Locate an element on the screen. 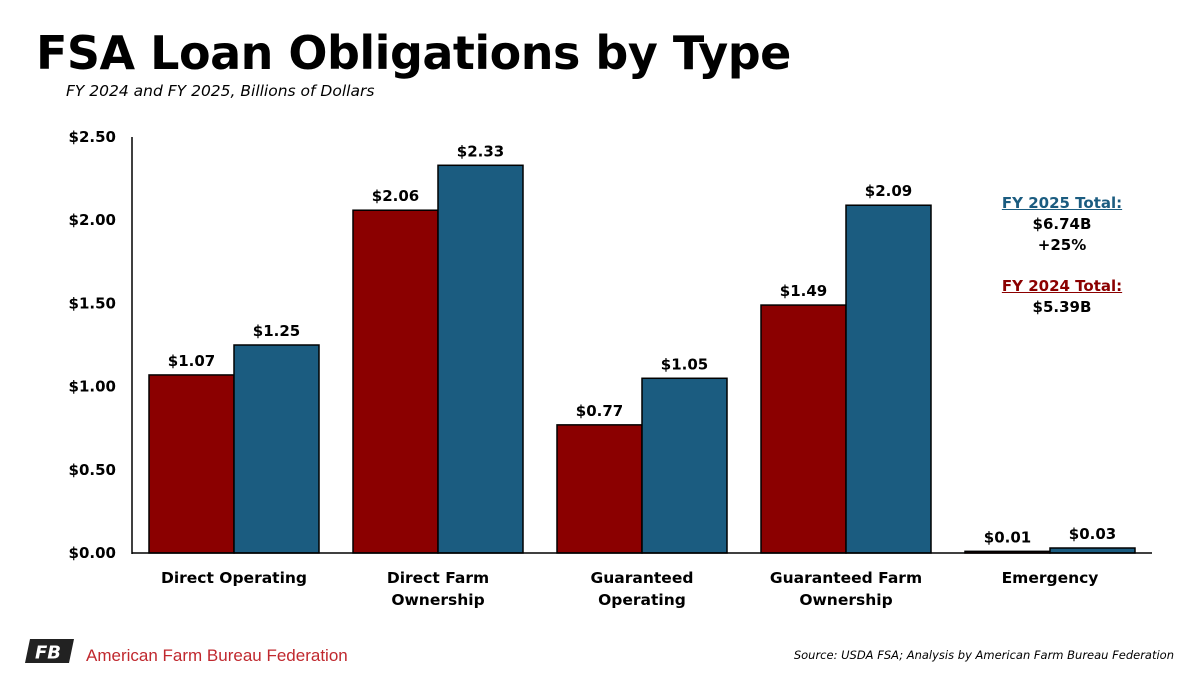 The height and width of the screenshot is (676, 1200). data-label: $0.03 is located at coordinates (1092, 534).